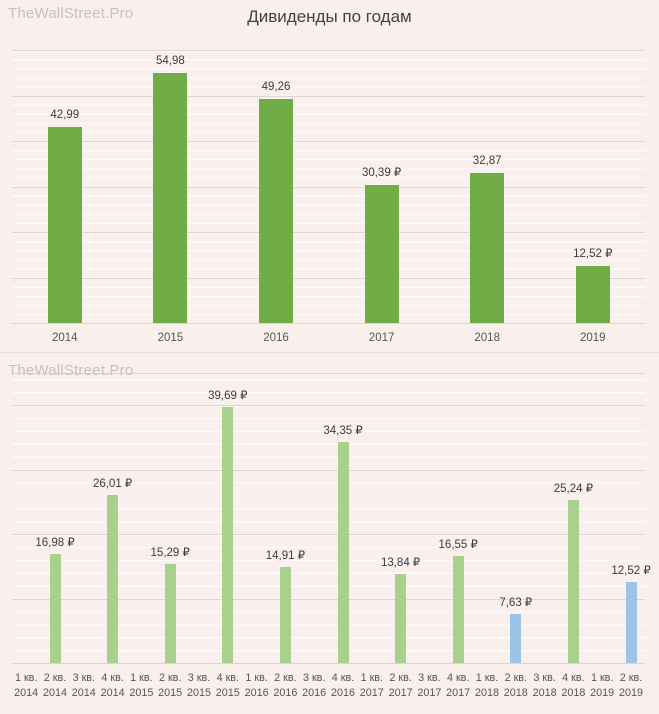 The image size is (659, 714). I want to click on bar-value-label: 54,98, so click(170, 60).